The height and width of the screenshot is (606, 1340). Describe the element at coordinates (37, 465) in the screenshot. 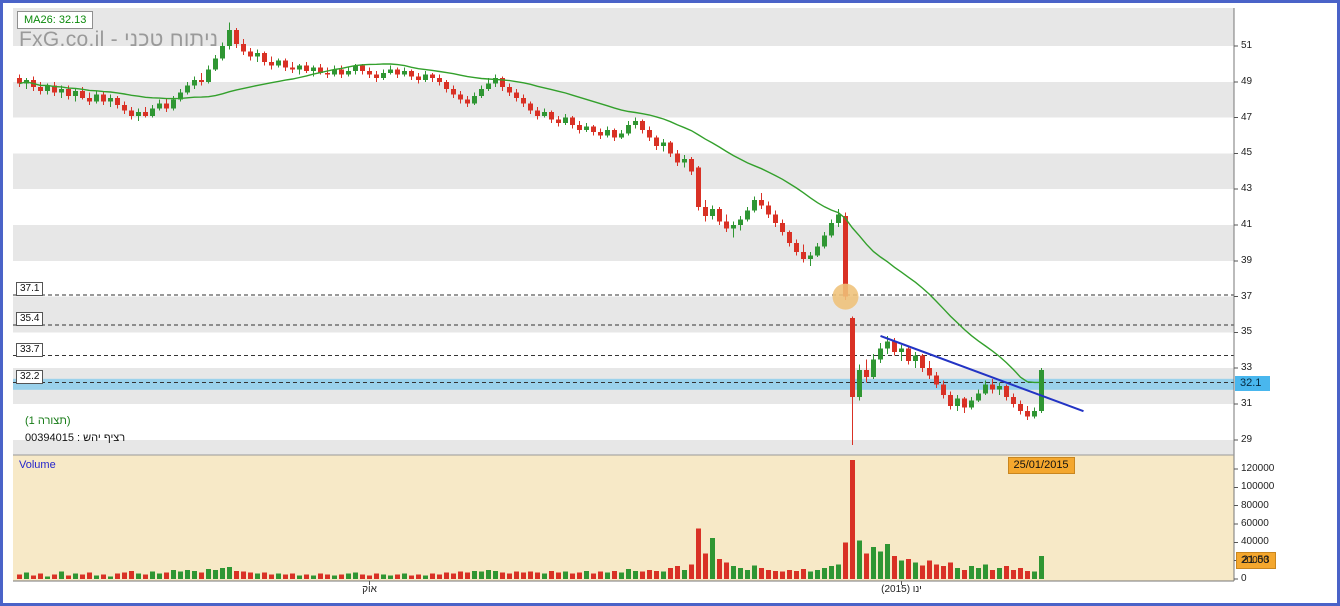

I see `volume-pane-title: Volume` at that location.